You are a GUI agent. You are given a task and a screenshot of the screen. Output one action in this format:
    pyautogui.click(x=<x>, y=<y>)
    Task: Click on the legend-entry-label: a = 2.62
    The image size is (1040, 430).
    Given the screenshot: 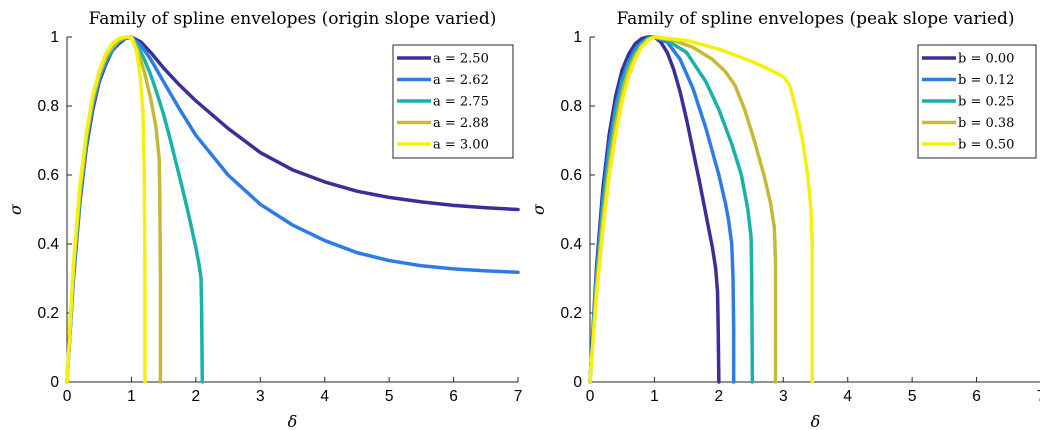 What is the action you would take?
    pyautogui.click(x=461, y=80)
    